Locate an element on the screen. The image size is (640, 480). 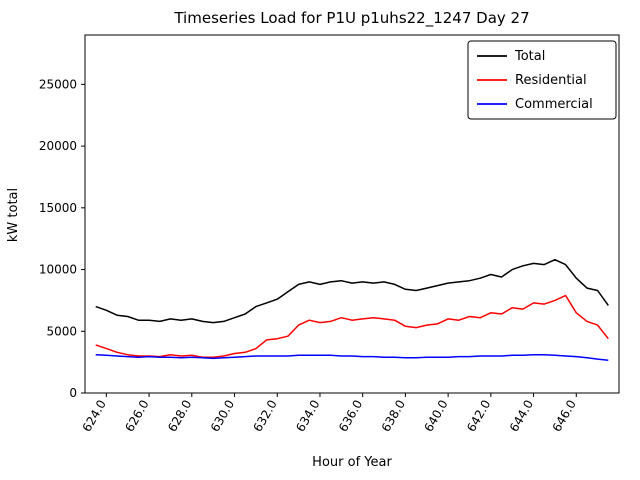
y-tick-label: 10000 is located at coordinates (58, 270).